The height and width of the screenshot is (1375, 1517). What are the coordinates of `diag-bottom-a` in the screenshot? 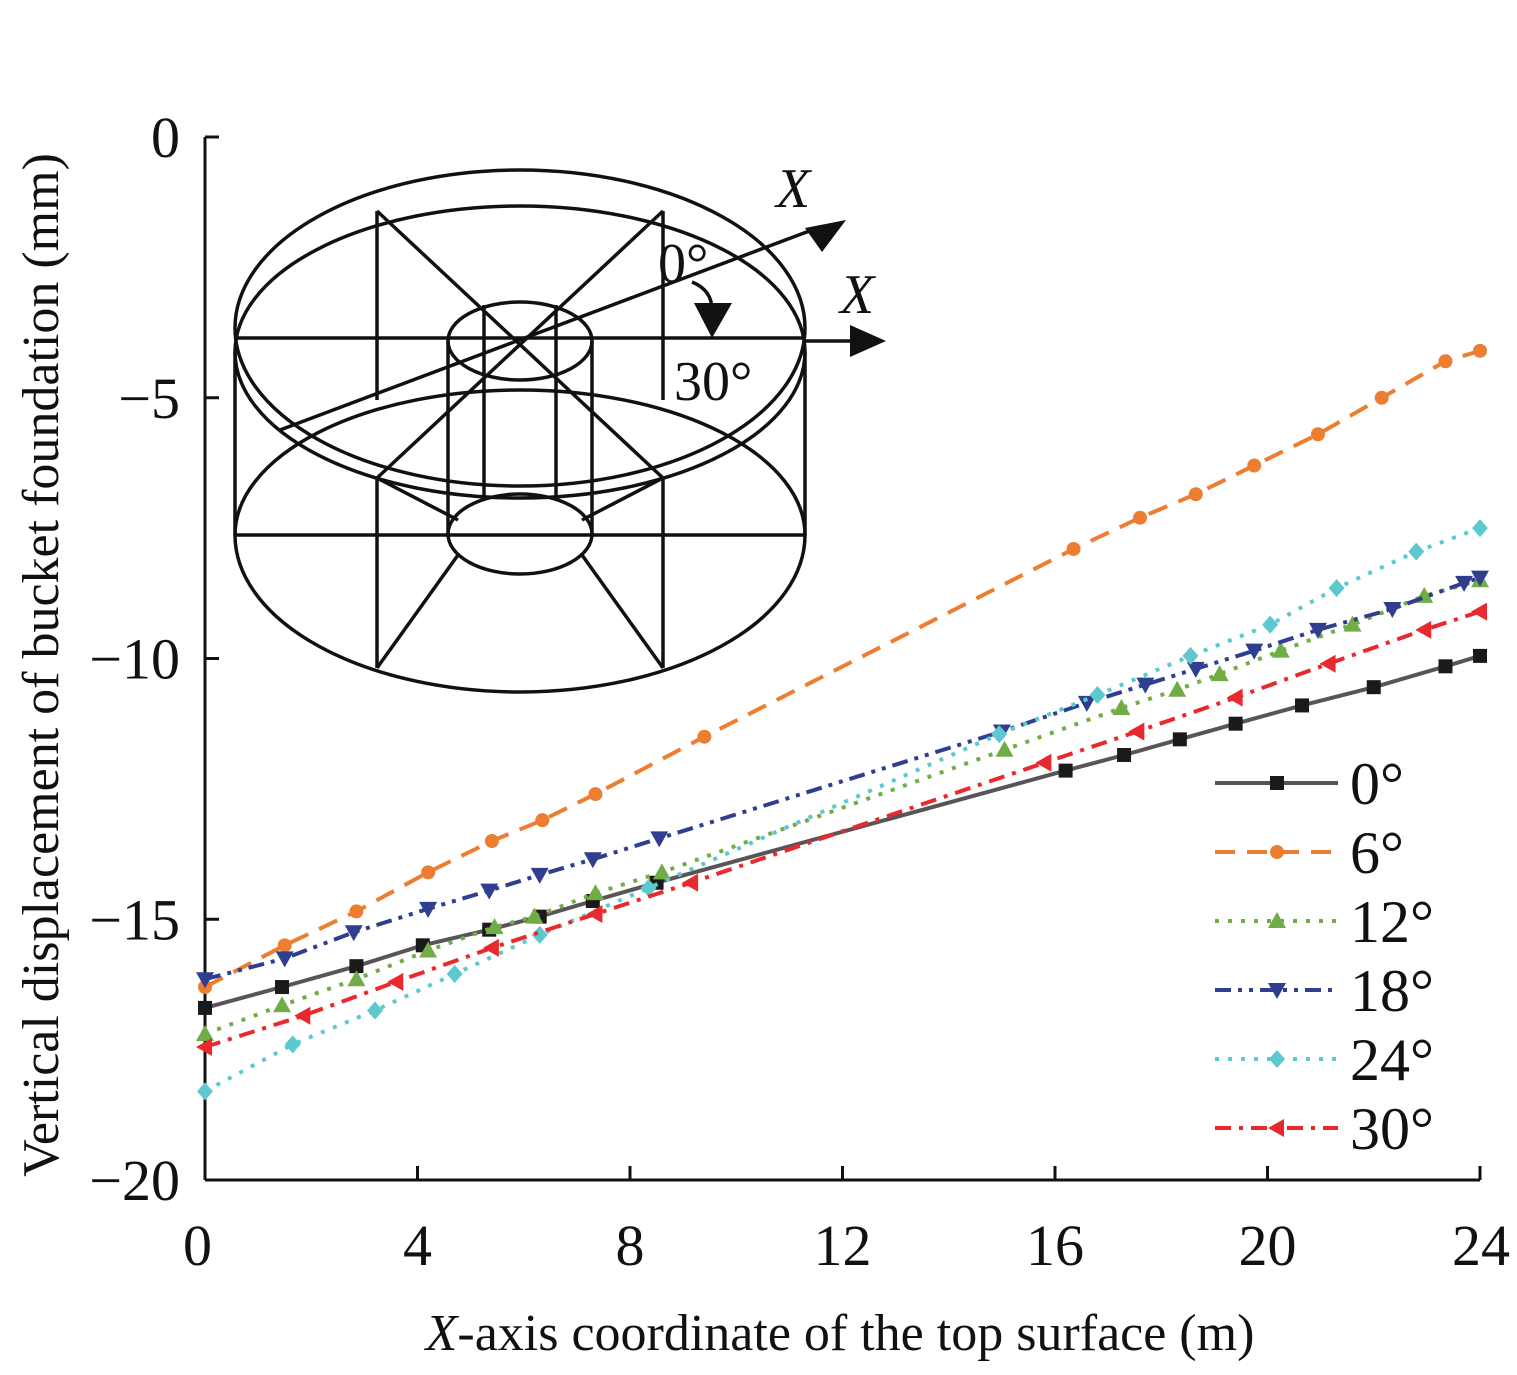 It's located at (417, 499).